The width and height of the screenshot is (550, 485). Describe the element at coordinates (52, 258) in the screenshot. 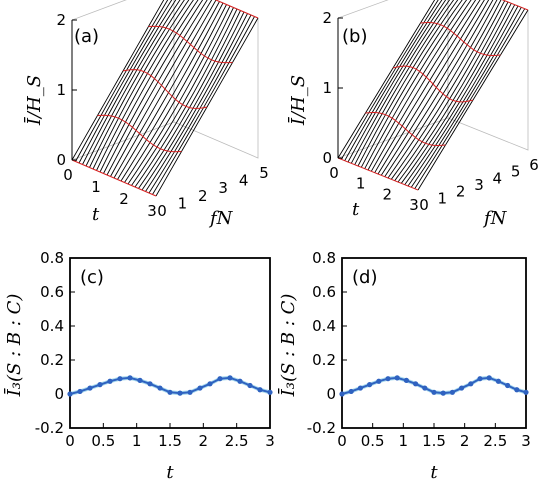

I see `y-tick-label-c: 0.8` at that location.